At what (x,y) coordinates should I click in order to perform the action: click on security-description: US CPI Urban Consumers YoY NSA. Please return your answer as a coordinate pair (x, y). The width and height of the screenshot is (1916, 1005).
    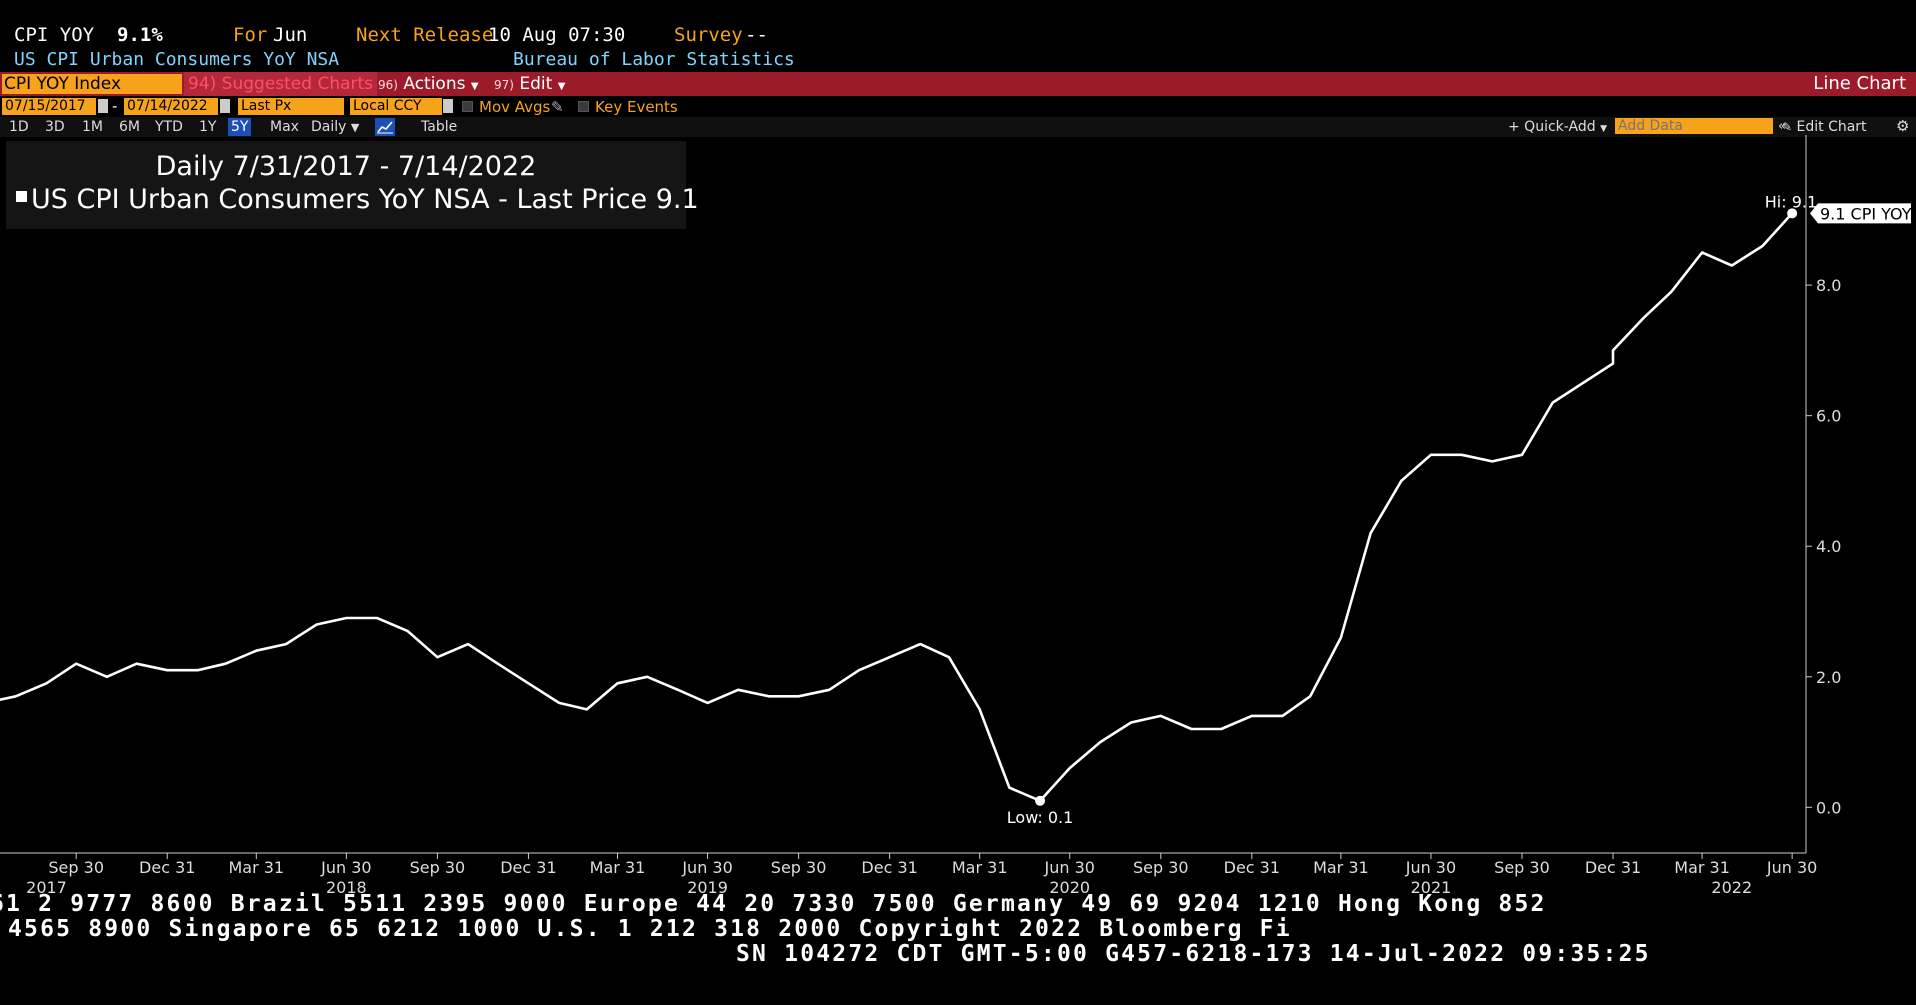
    Looking at the image, I should click on (177, 59).